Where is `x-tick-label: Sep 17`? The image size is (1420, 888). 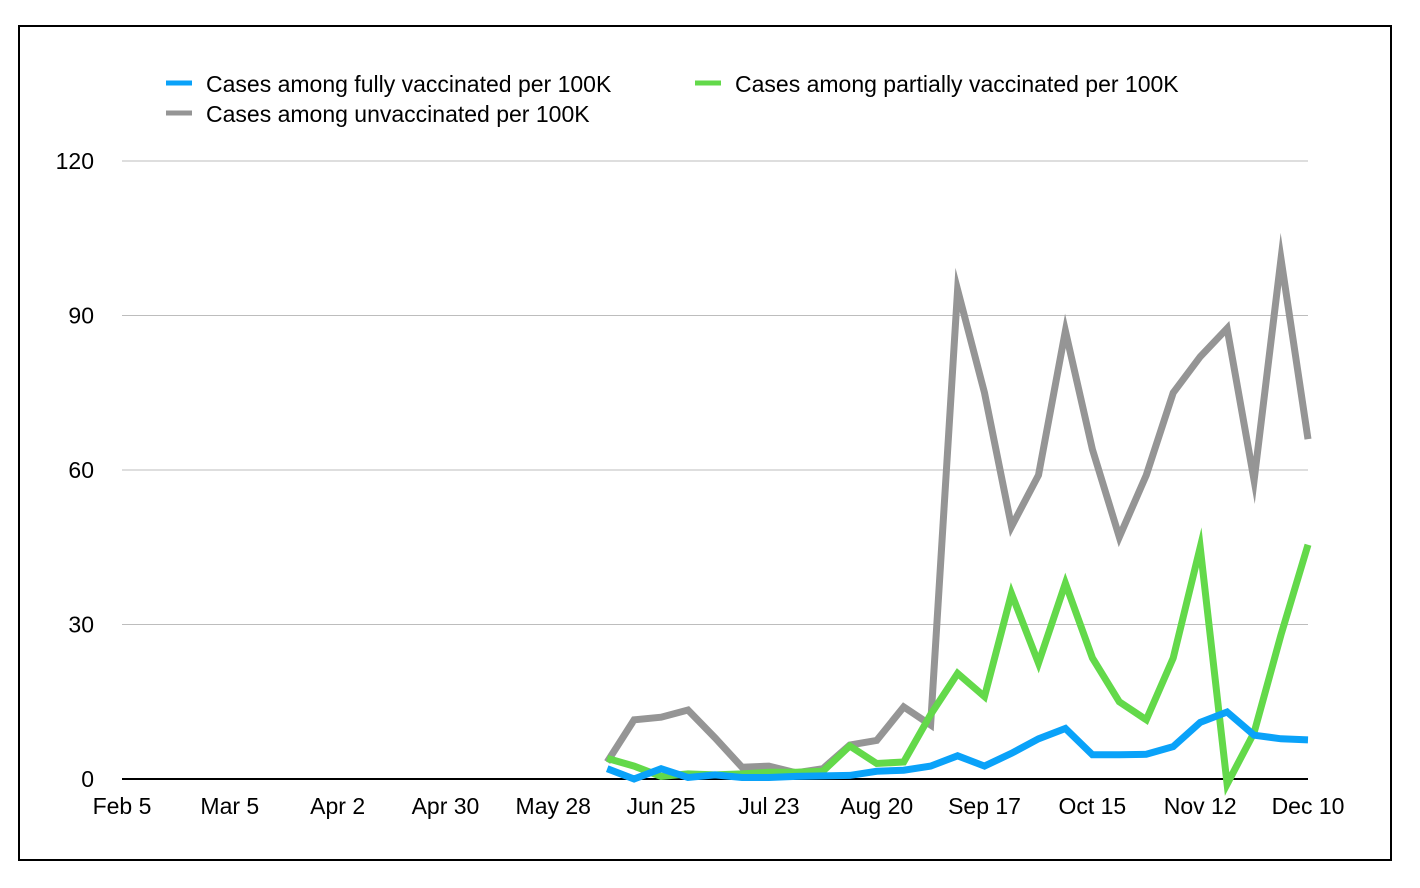
x-tick-label: Sep 17 is located at coordinates (984, 806).